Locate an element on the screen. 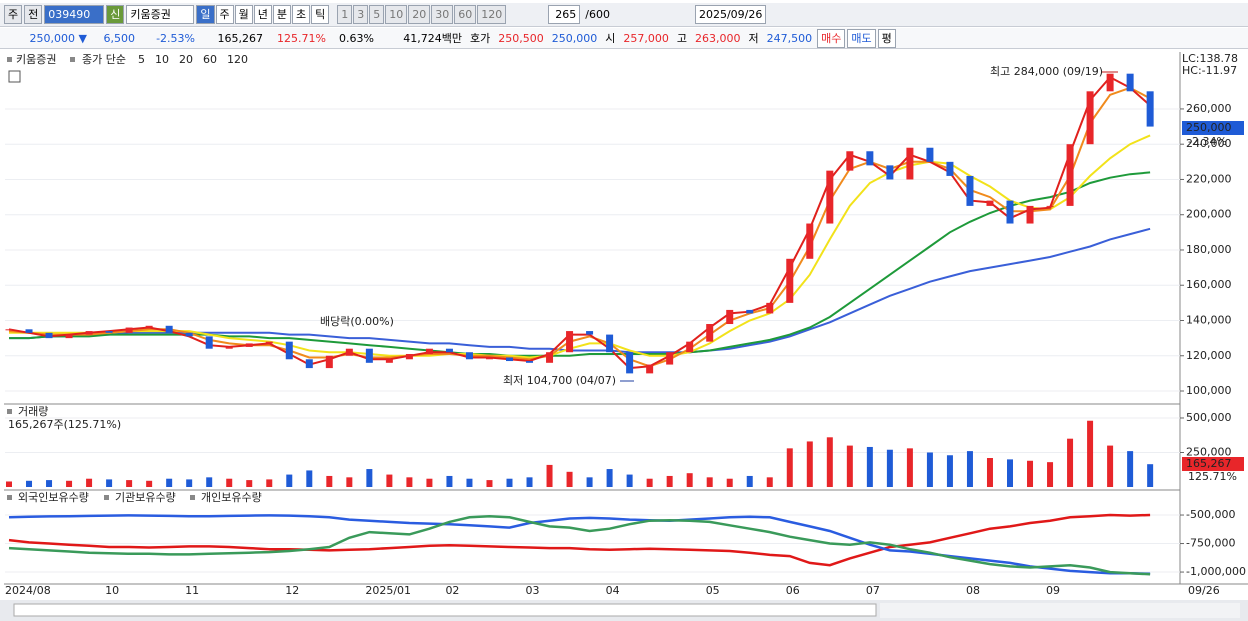 The width and height of the screenshot is (1248, 621). open-label: 시 is located at coordinates (610, 38).